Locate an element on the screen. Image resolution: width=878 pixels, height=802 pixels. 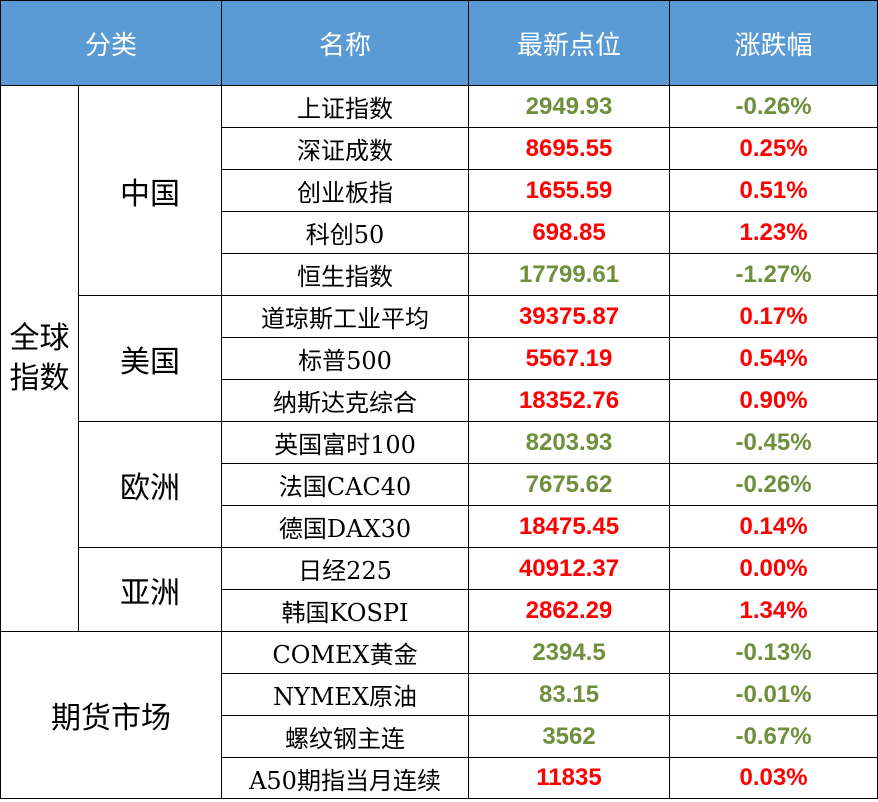
table-row: 深证成数 8695.55 0.25% is located at coordinates (439, 148).